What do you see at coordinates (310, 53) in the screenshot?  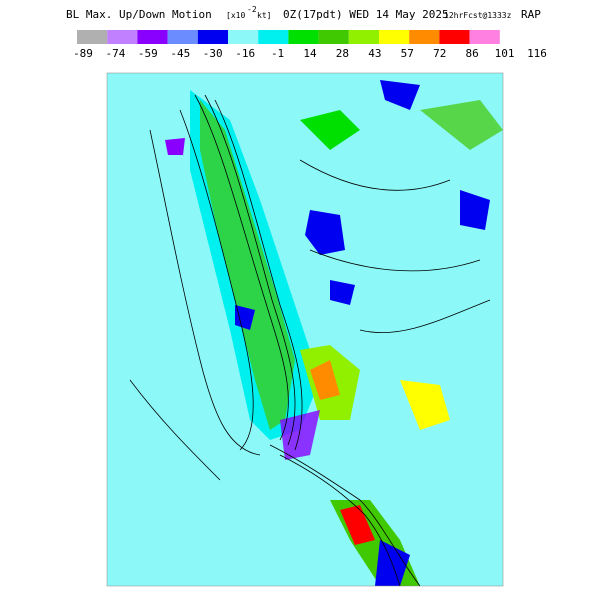 I see `colorbar-label: 14` at bounding box center [310, 53].